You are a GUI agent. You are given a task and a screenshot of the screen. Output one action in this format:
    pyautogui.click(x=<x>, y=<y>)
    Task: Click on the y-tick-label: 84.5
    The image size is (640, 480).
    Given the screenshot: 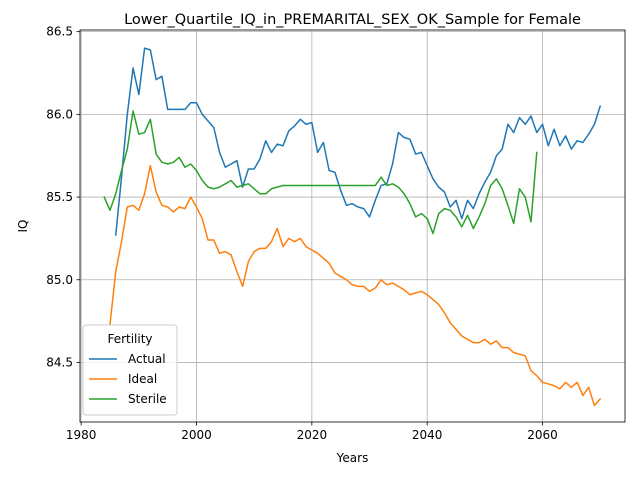 What is the action you would take?
    pyautogui.click(x=59, y=362)
    